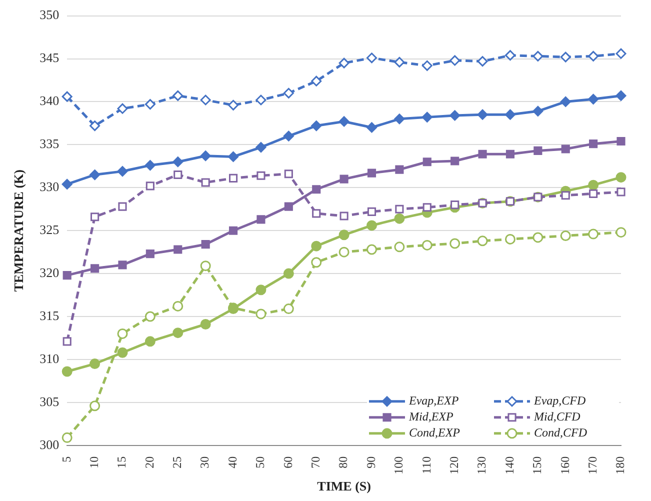 The height and width of the screenshot is (501, 651). Describe the element at coordinates (559, 401) in the screenshot. I see `legend-label: Evap,CFD` at that location.